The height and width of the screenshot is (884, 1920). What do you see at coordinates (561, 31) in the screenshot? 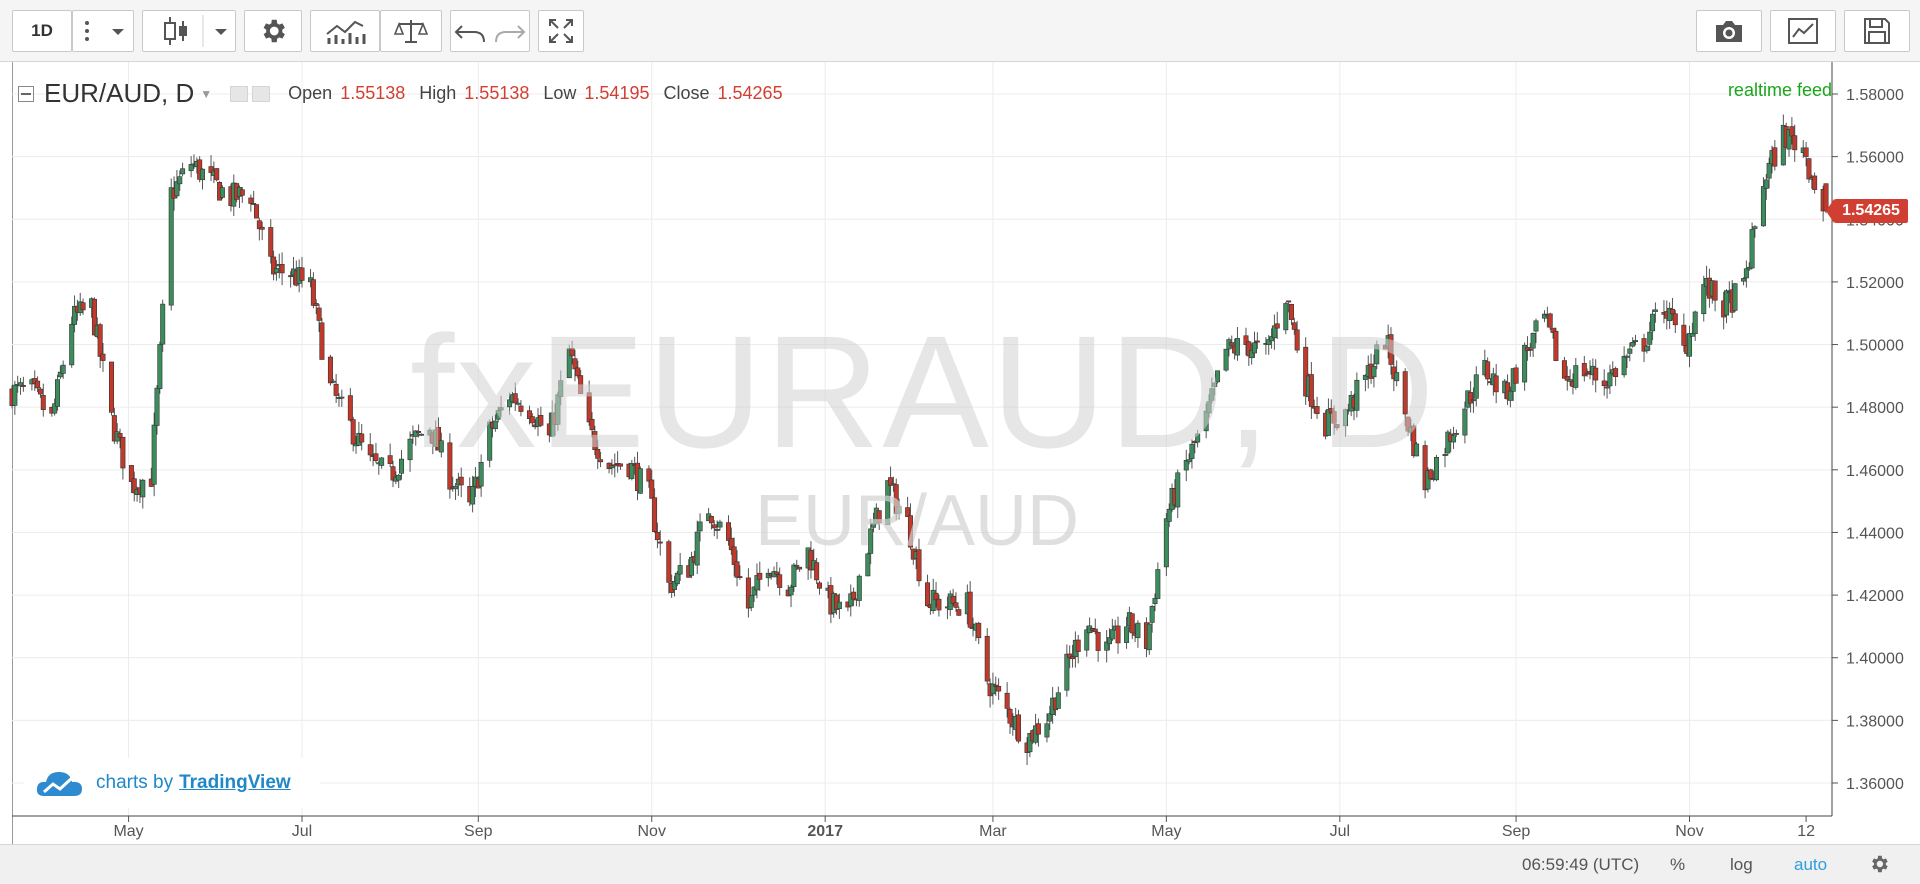
I see `fullscreen-button` at bounding box center [561, 31].